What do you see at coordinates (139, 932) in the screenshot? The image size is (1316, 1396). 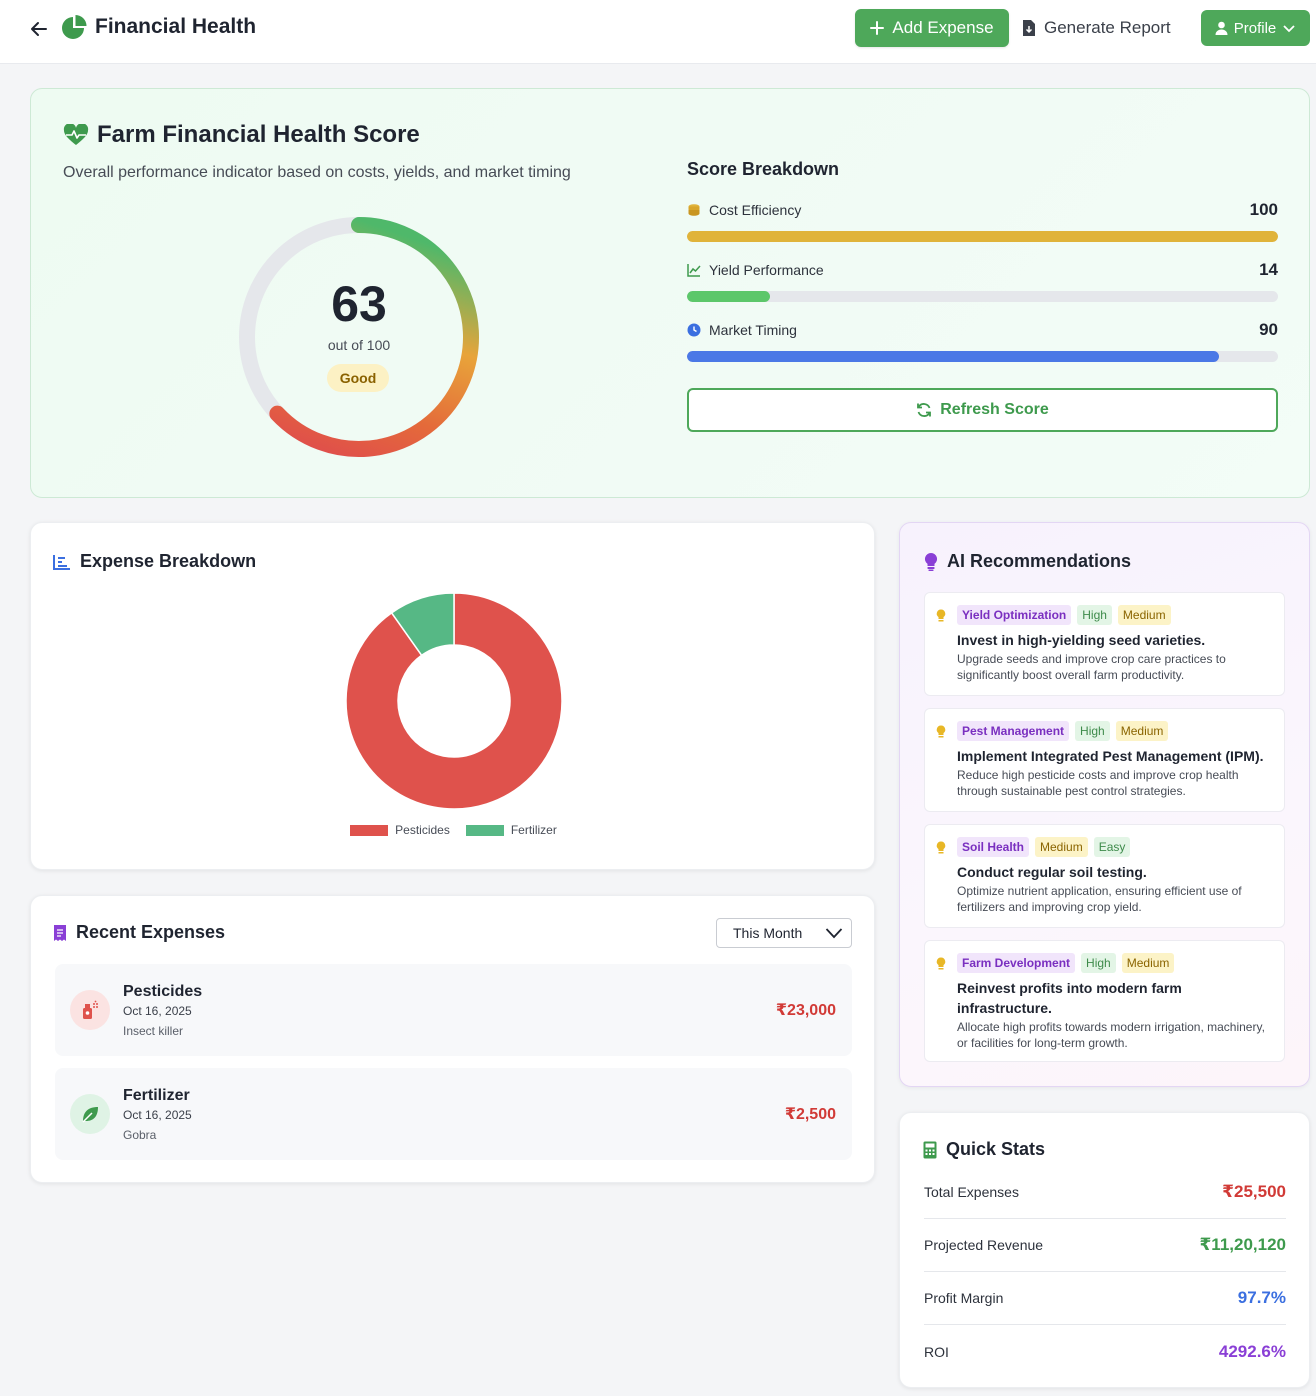 I see `recent-expenses-heading: Recent Expenses` at bounding box center [139, 932].